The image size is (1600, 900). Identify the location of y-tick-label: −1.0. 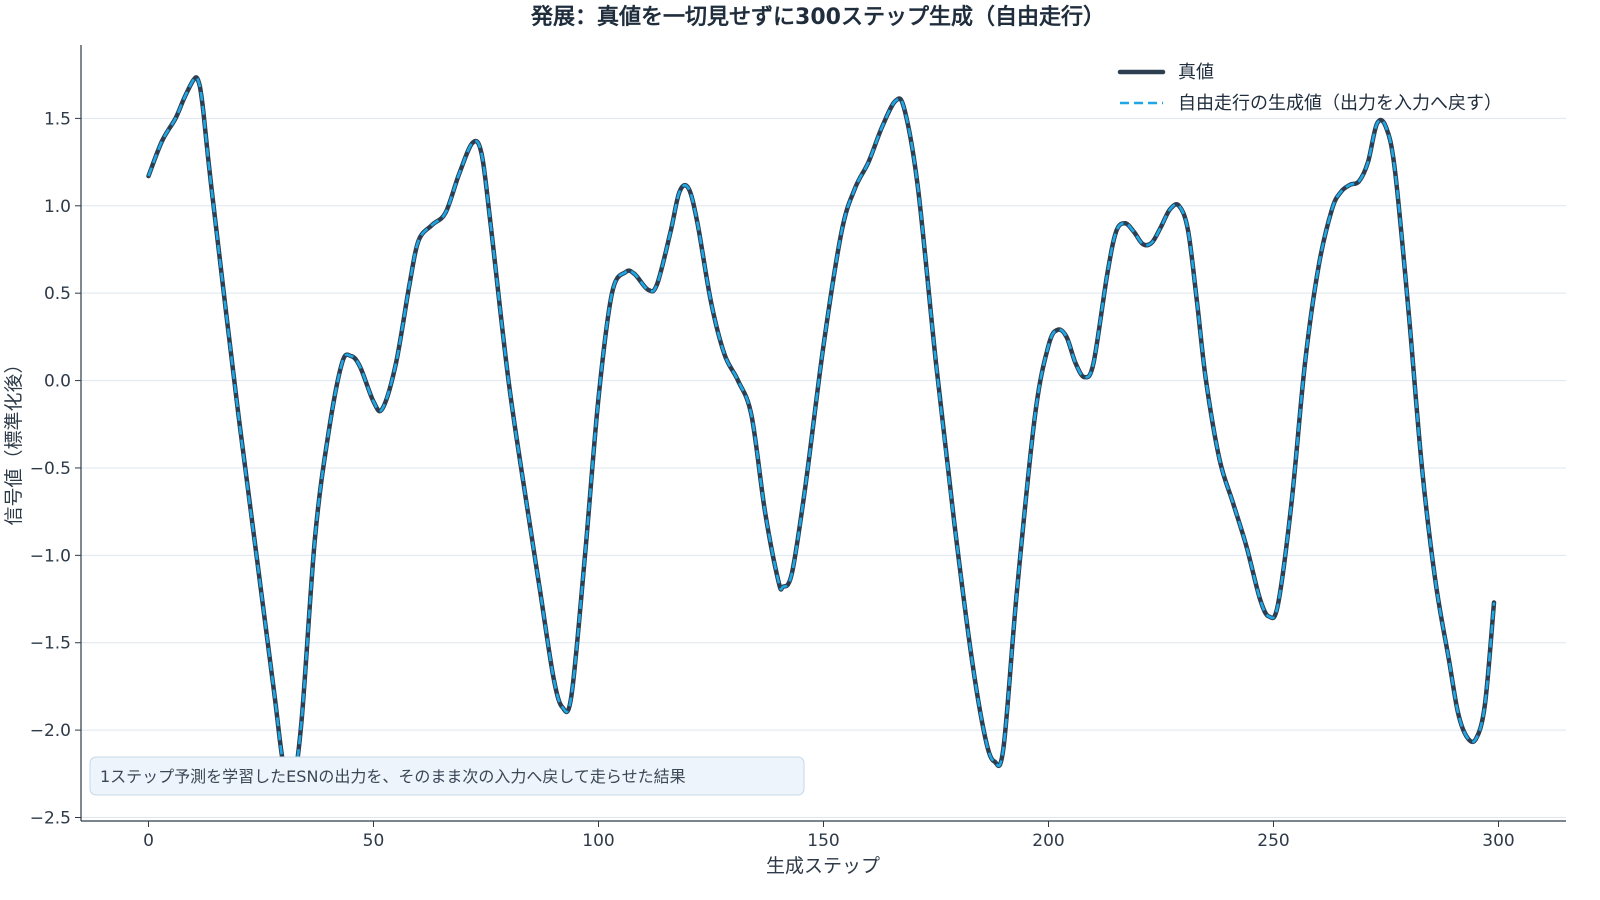
(50, 556).